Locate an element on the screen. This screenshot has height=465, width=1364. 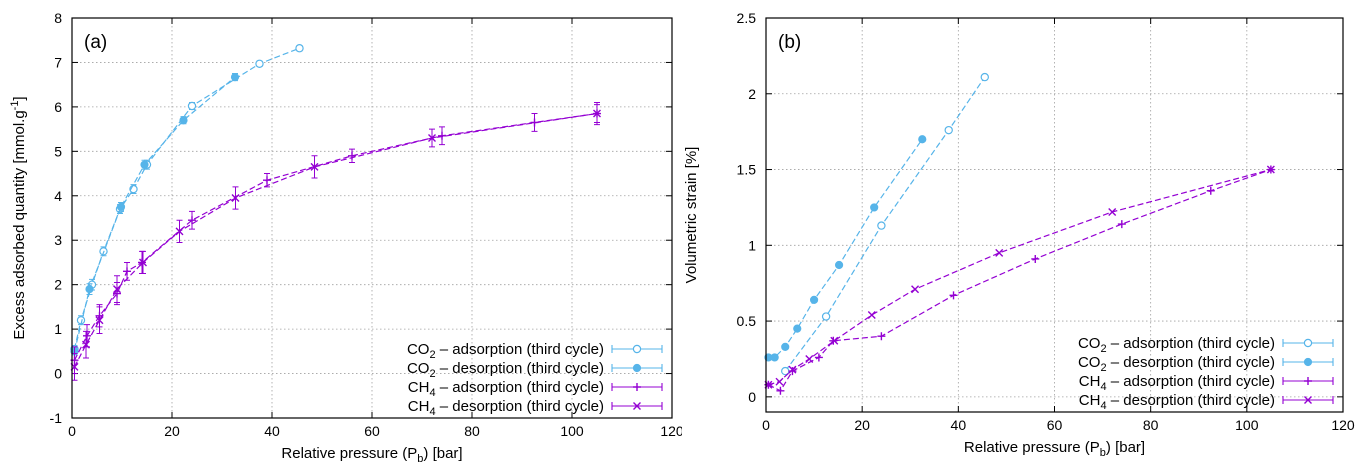
y-axis-label: Volumetric strain [%] is located at coordinates (691, 215).